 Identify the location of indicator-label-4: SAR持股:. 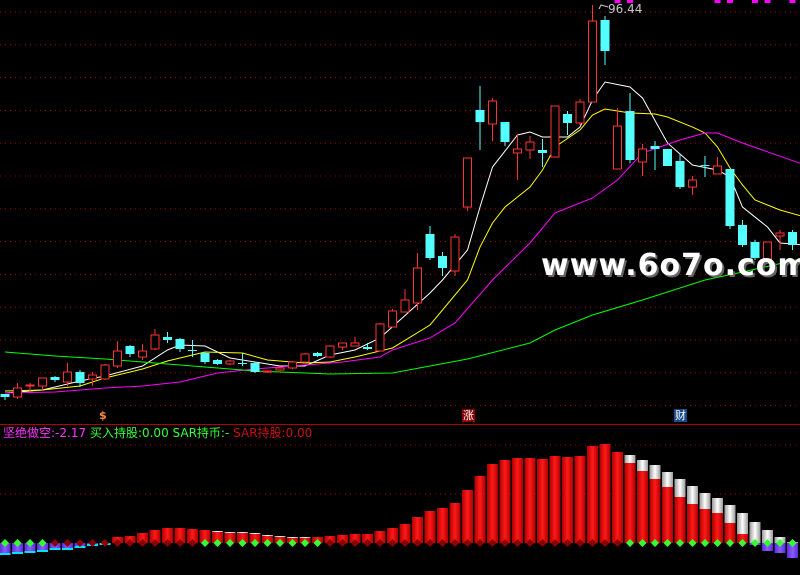
(259, 433).